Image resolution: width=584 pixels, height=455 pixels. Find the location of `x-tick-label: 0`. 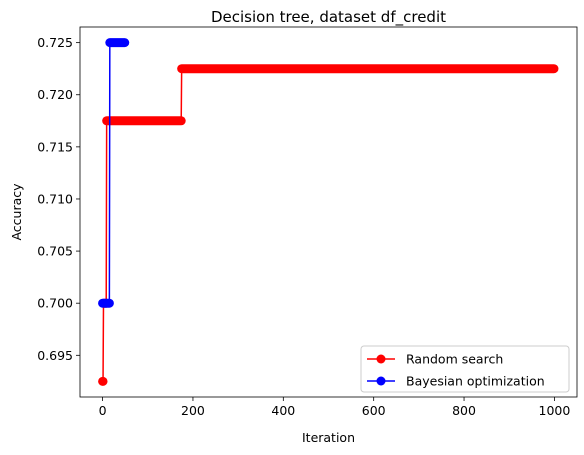

x-tick-label: 0 is located at coordinates (103, 410).